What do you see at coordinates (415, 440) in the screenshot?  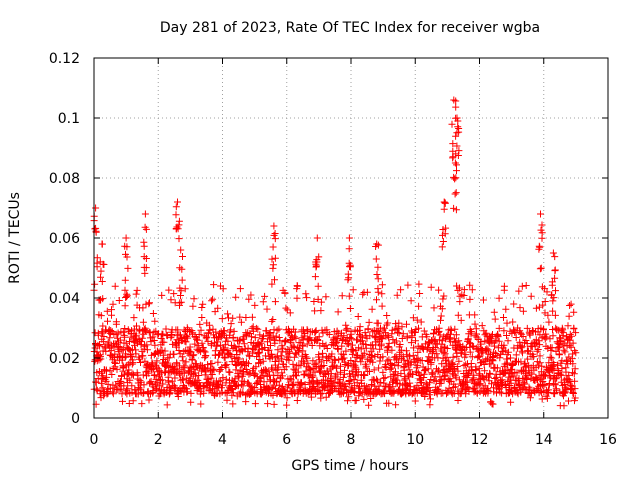 I see `x-tick-label: 10` at bounding box center [415, 440].